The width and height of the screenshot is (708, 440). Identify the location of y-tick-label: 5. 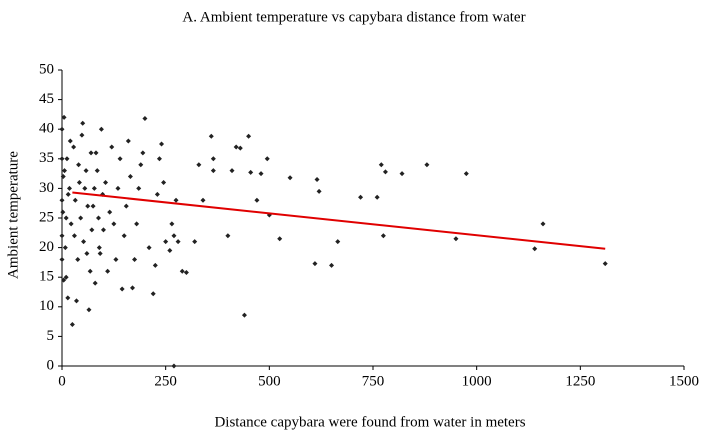
(51, 336).